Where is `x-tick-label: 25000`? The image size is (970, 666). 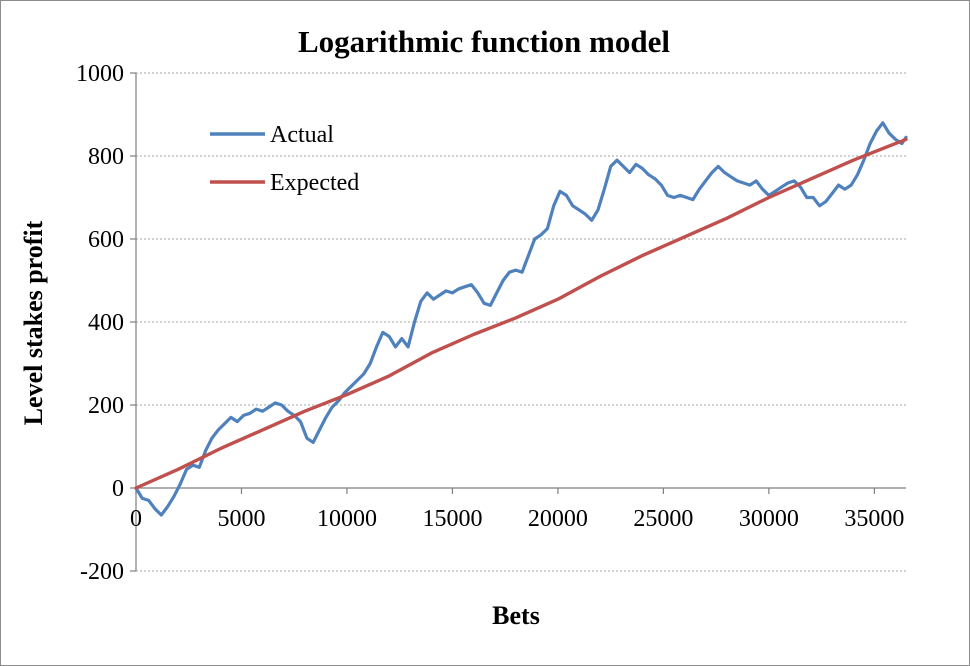 x-tick-label: 25000 is located at coordinates (663, 519).